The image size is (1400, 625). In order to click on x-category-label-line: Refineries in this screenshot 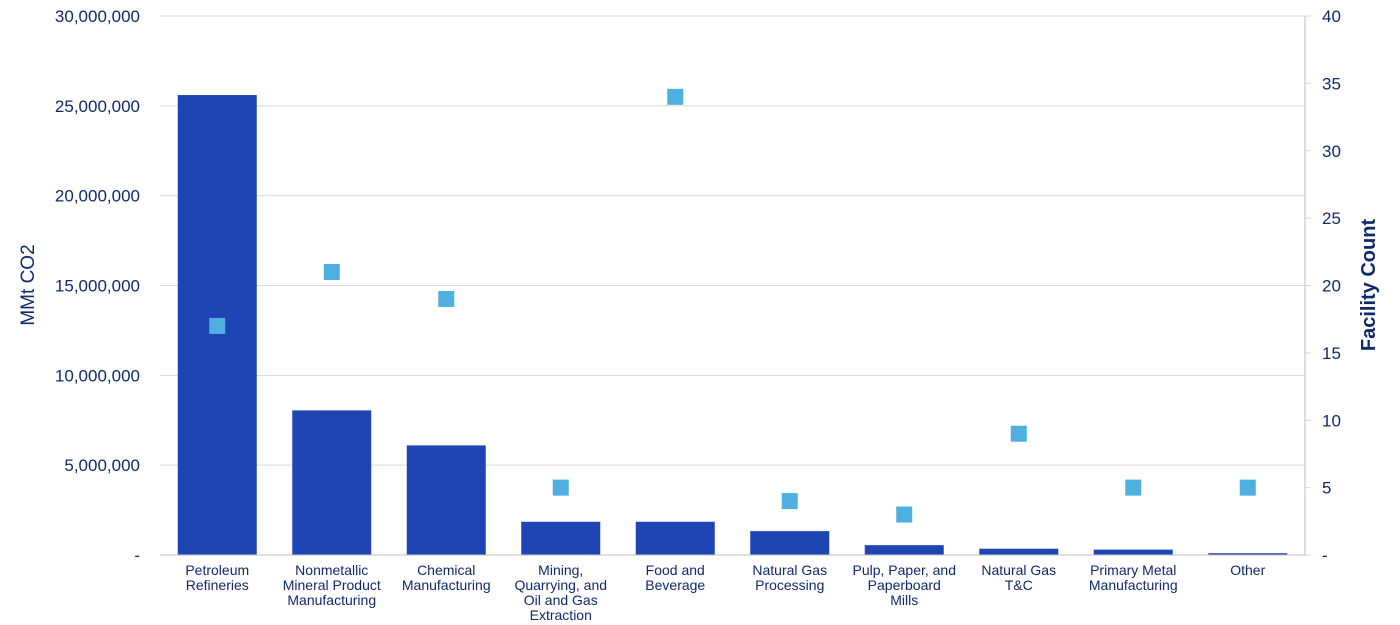, I will do `click(217, 585)`.